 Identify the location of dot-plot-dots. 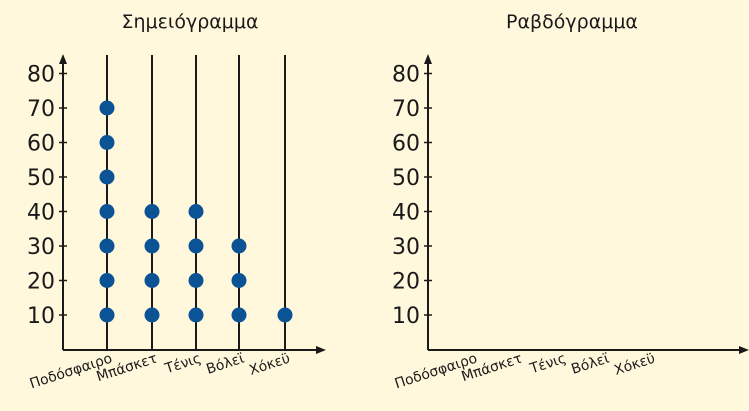
(196, 211).